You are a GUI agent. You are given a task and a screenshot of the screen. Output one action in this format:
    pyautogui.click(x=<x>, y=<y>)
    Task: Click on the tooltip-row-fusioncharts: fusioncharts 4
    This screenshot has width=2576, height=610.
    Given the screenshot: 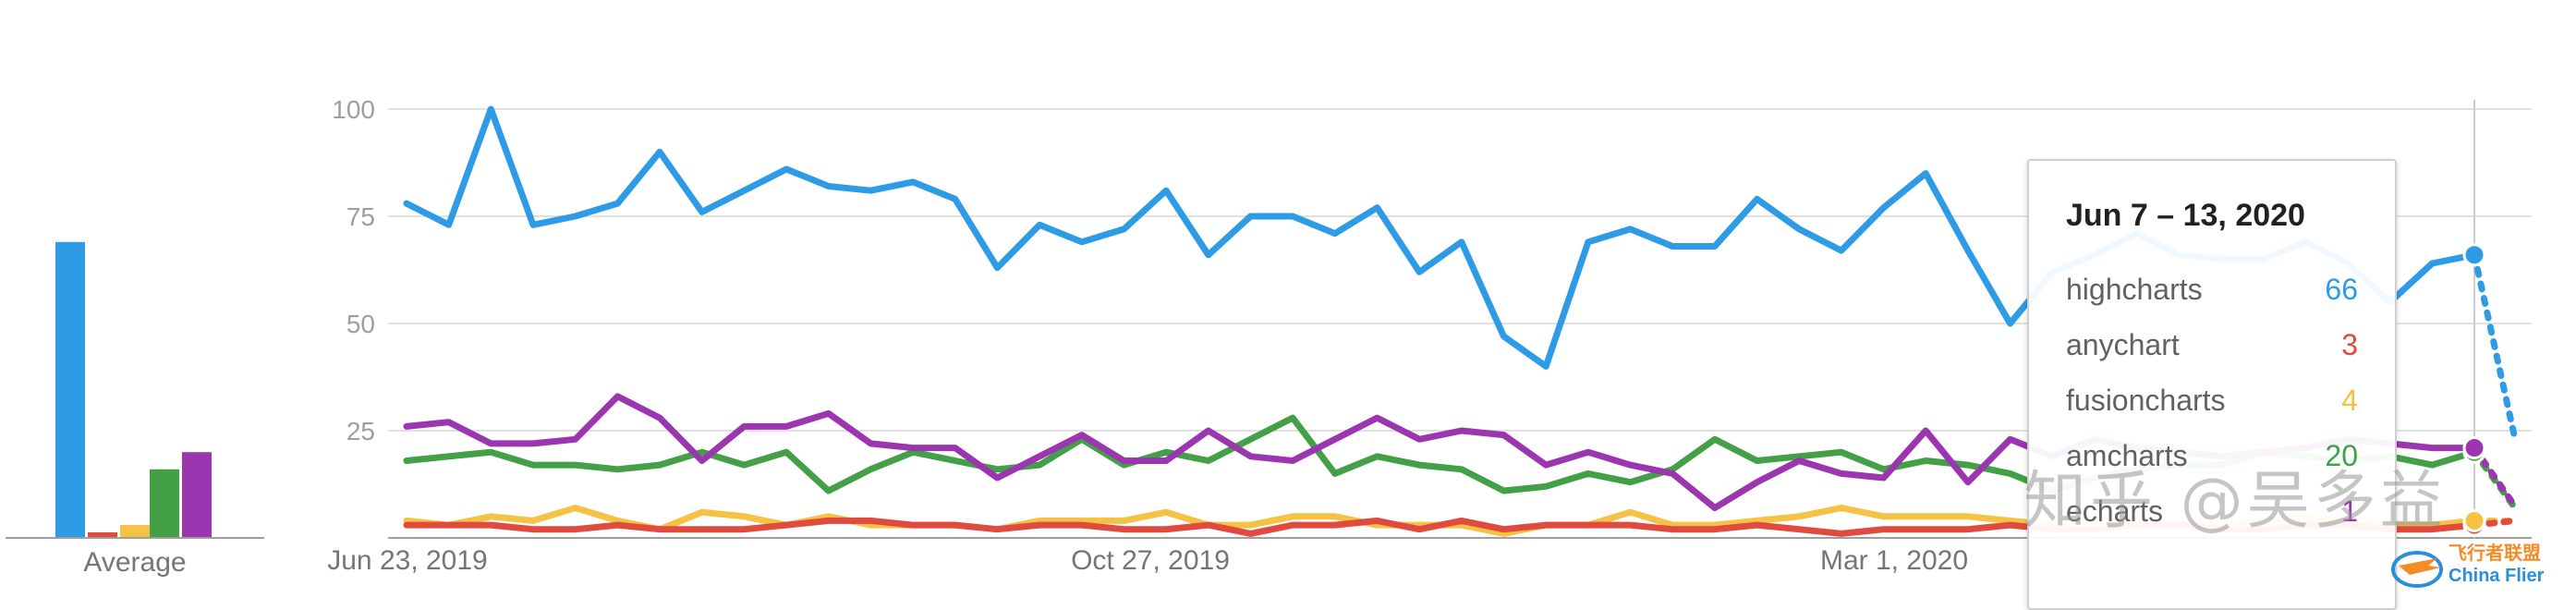 What is the action you would take?
    pyautogui.click(x=2212, y=400)
    